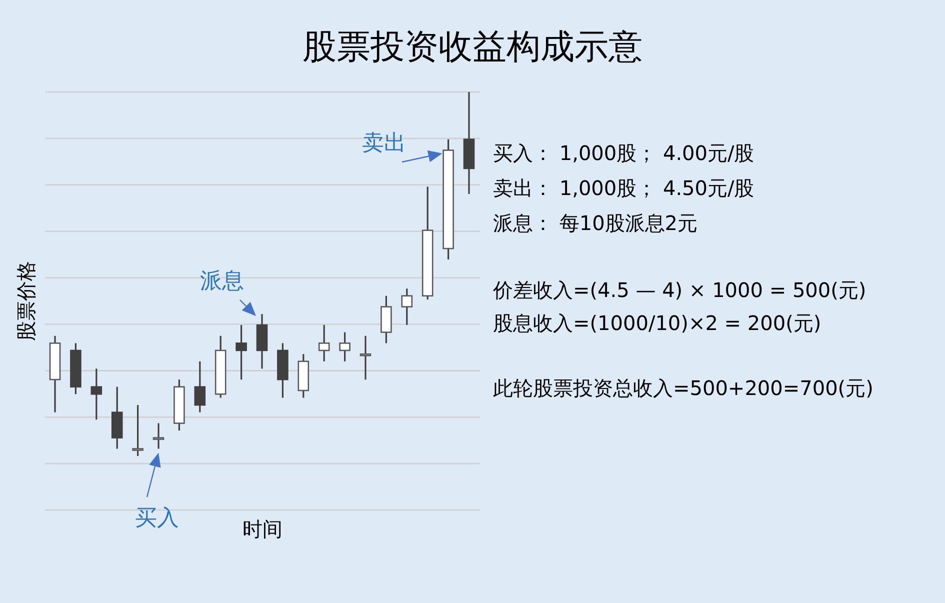 The image size is (945, 603). I want to click on text: 买入, so click(157, 518).